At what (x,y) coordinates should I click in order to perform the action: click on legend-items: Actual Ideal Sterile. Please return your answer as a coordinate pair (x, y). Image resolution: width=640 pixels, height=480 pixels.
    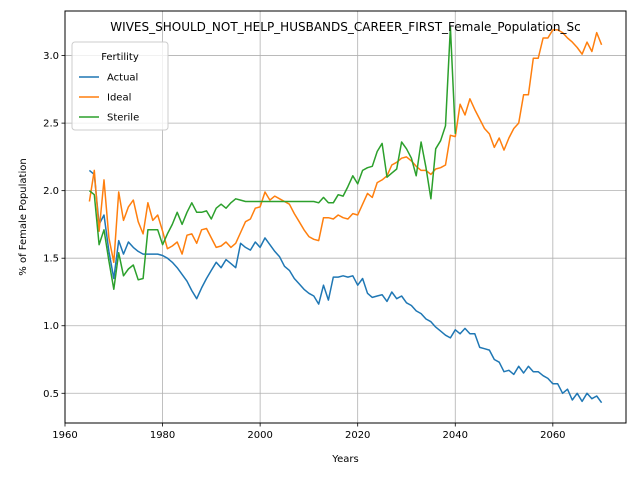
    Looking at the image, I should click on (109, 98).